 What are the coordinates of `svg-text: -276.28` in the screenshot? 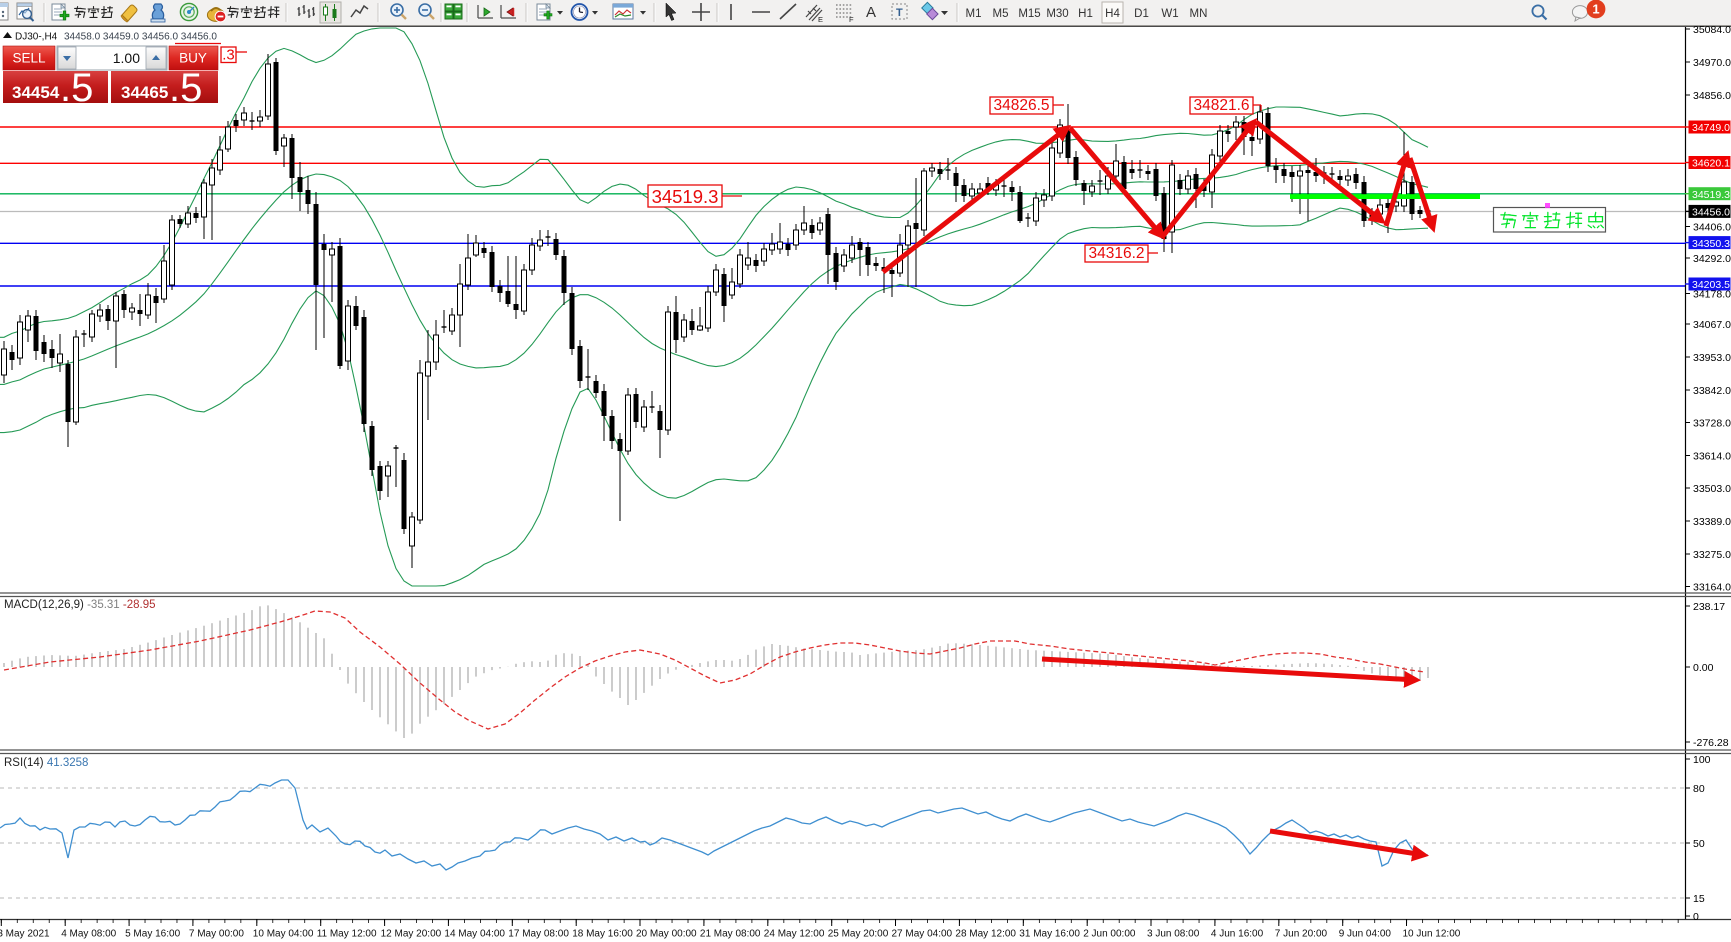 It's located at (1711, 743).